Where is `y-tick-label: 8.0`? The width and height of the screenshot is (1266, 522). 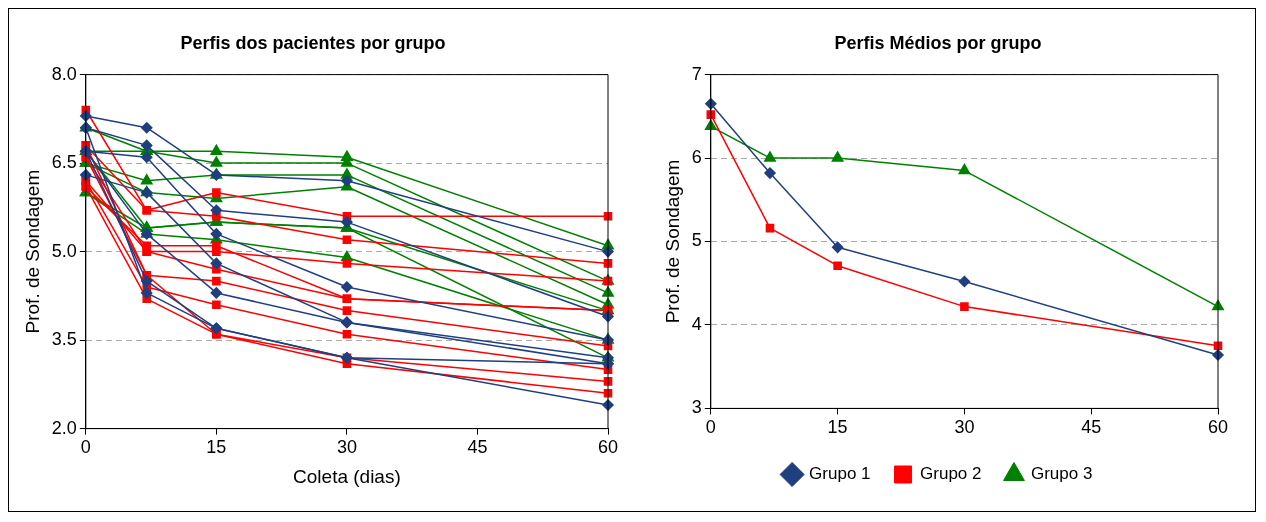
y-tick-label: 8.0 is located at coordinates (64, 73).